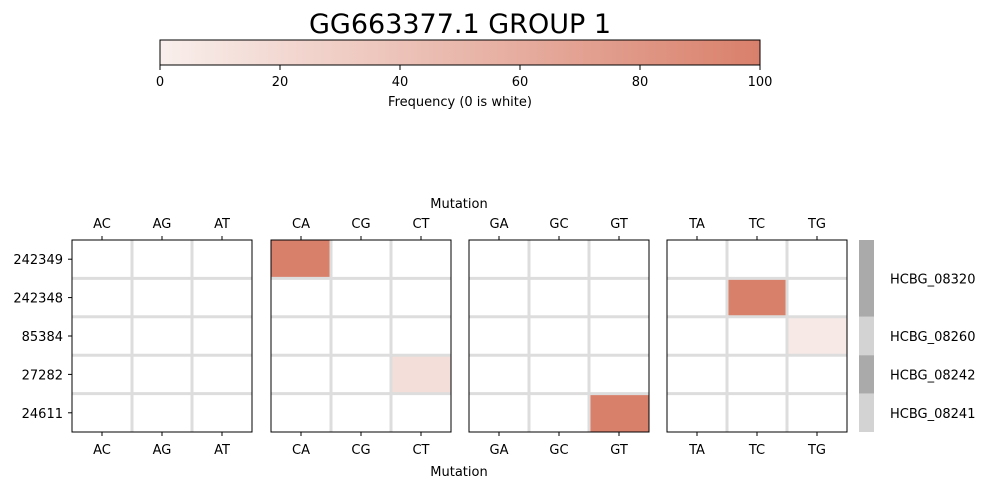 The height and width of the screenshot is (489, 990). Describe the element at coordinates (42, 414) in the screenshot. I see `y-tick-label: 24611` at that location.